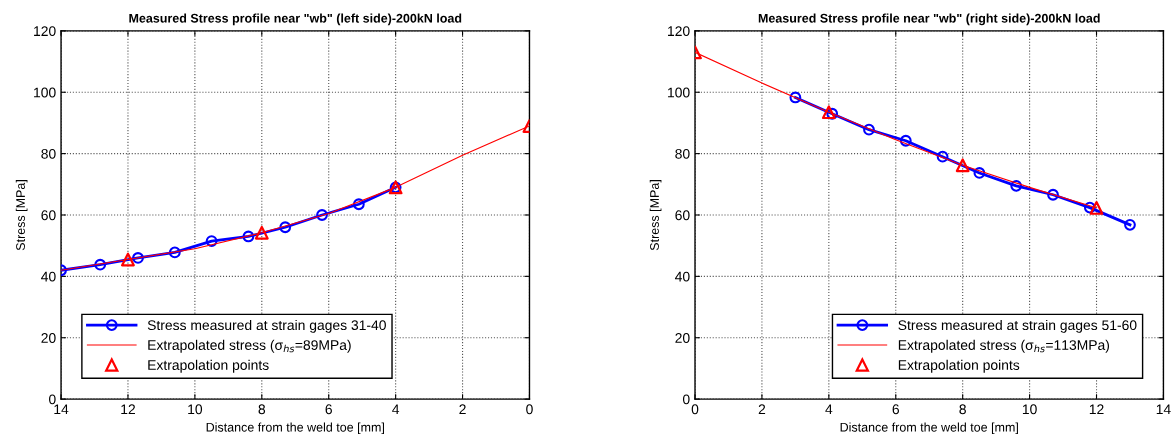  Describe the element at coordinates (249, 346) in the screenshot. I see `legend-label: Extrapolated stress (σ$_{hs}$=89MPa)` at that location.